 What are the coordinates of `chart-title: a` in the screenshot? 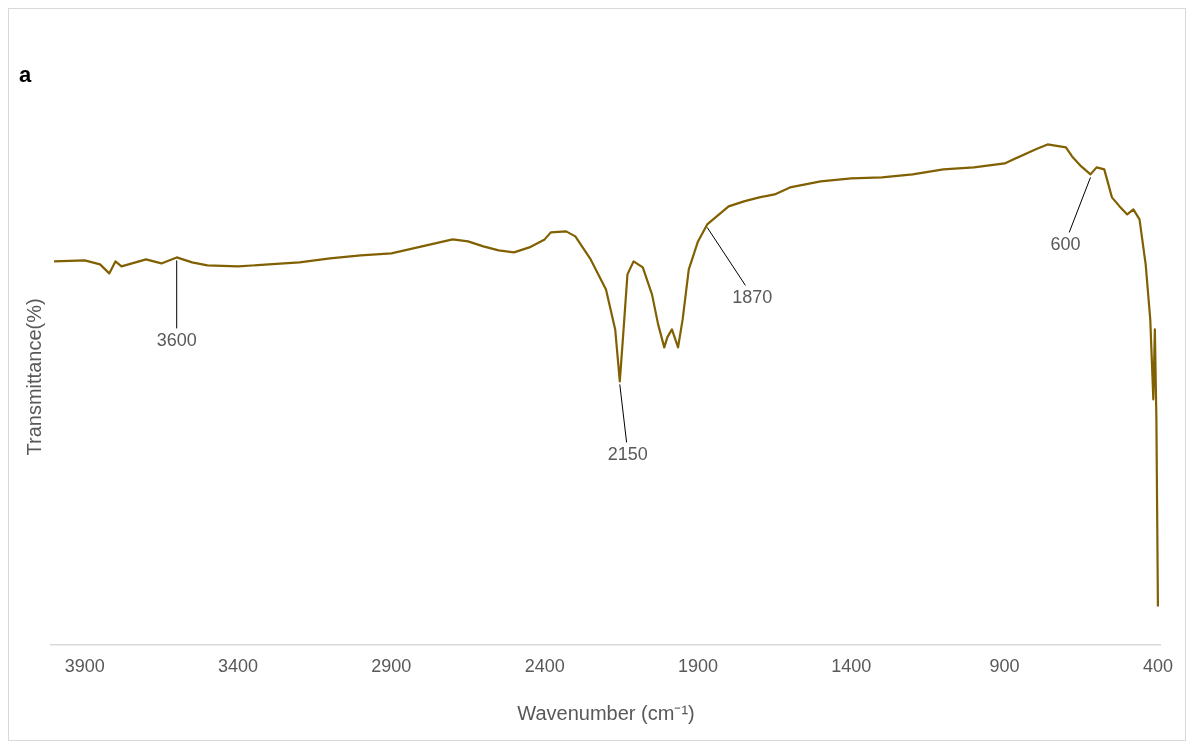 It's located at (25, 75).